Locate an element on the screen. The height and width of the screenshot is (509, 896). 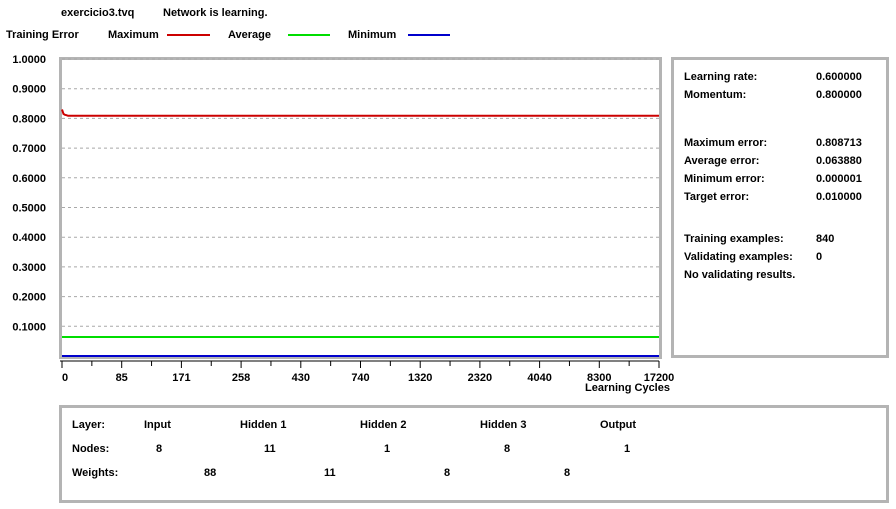
x-tick-label: 0 is located at coordinates (65, 378).